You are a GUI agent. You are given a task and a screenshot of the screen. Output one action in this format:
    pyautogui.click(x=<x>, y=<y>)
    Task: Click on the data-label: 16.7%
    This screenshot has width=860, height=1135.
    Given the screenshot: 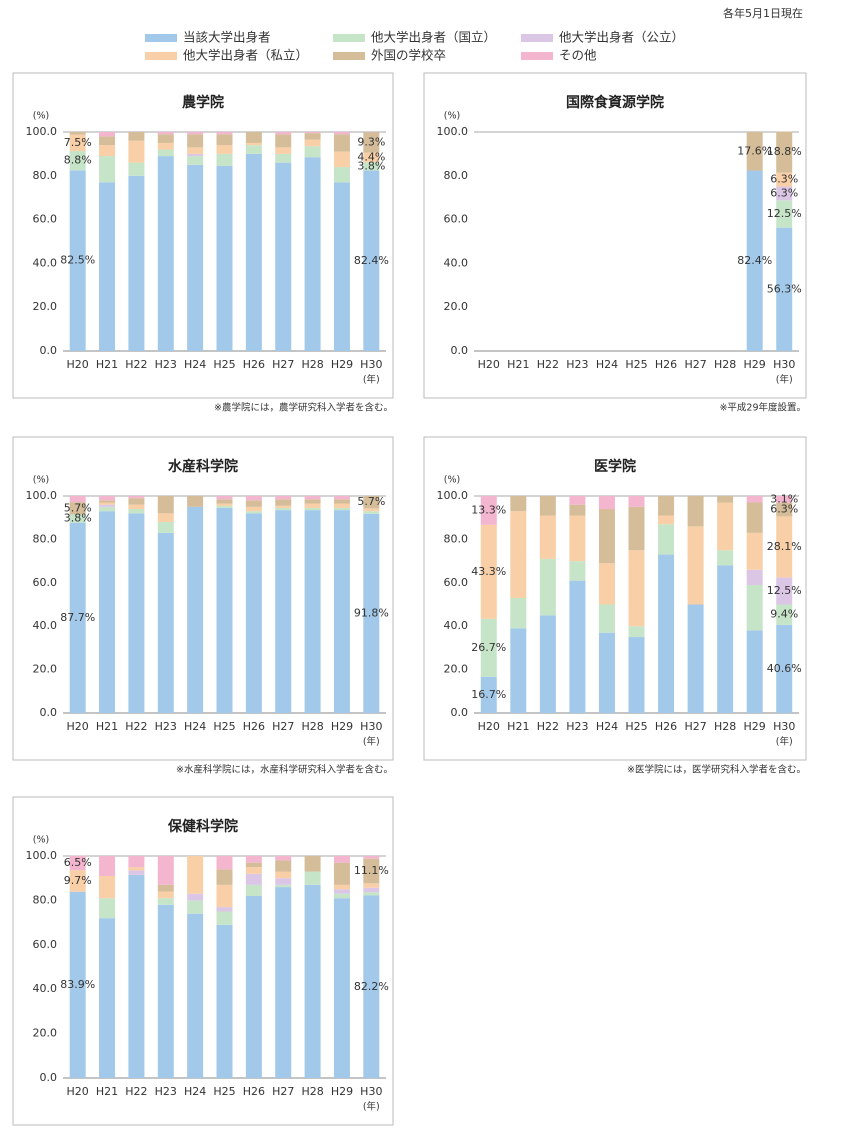 What is the action you would take?
    pyautogui.click(x=488, y=694)
    